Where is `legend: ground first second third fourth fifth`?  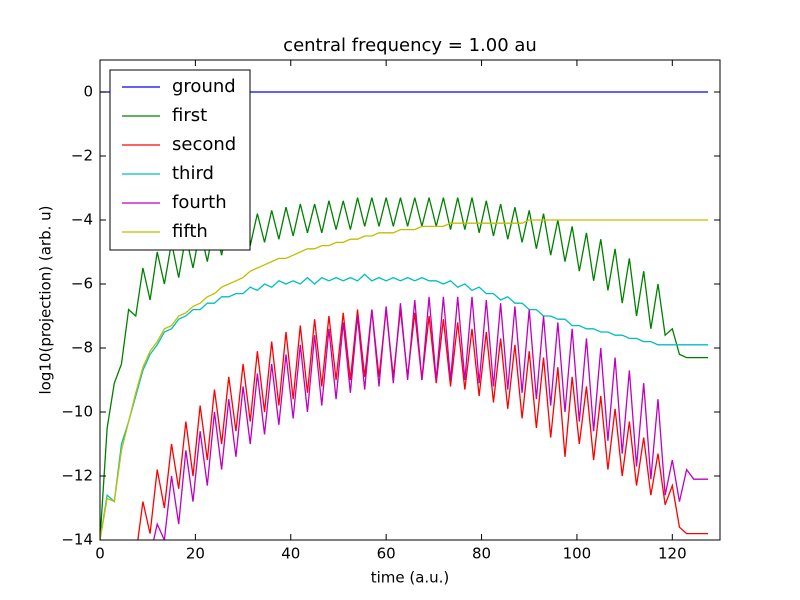
legend: ground first second third fourth fifth is located at coordinates (180, 160).